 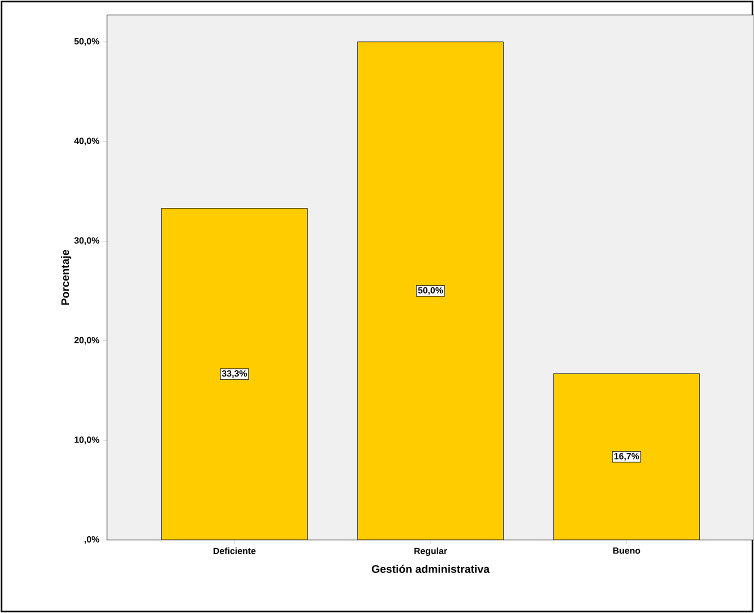 What do you see at coordinates (235, 551) in the screenshot?
I see `x-tick-label: Deficiente` at bounding box center [235, 551].